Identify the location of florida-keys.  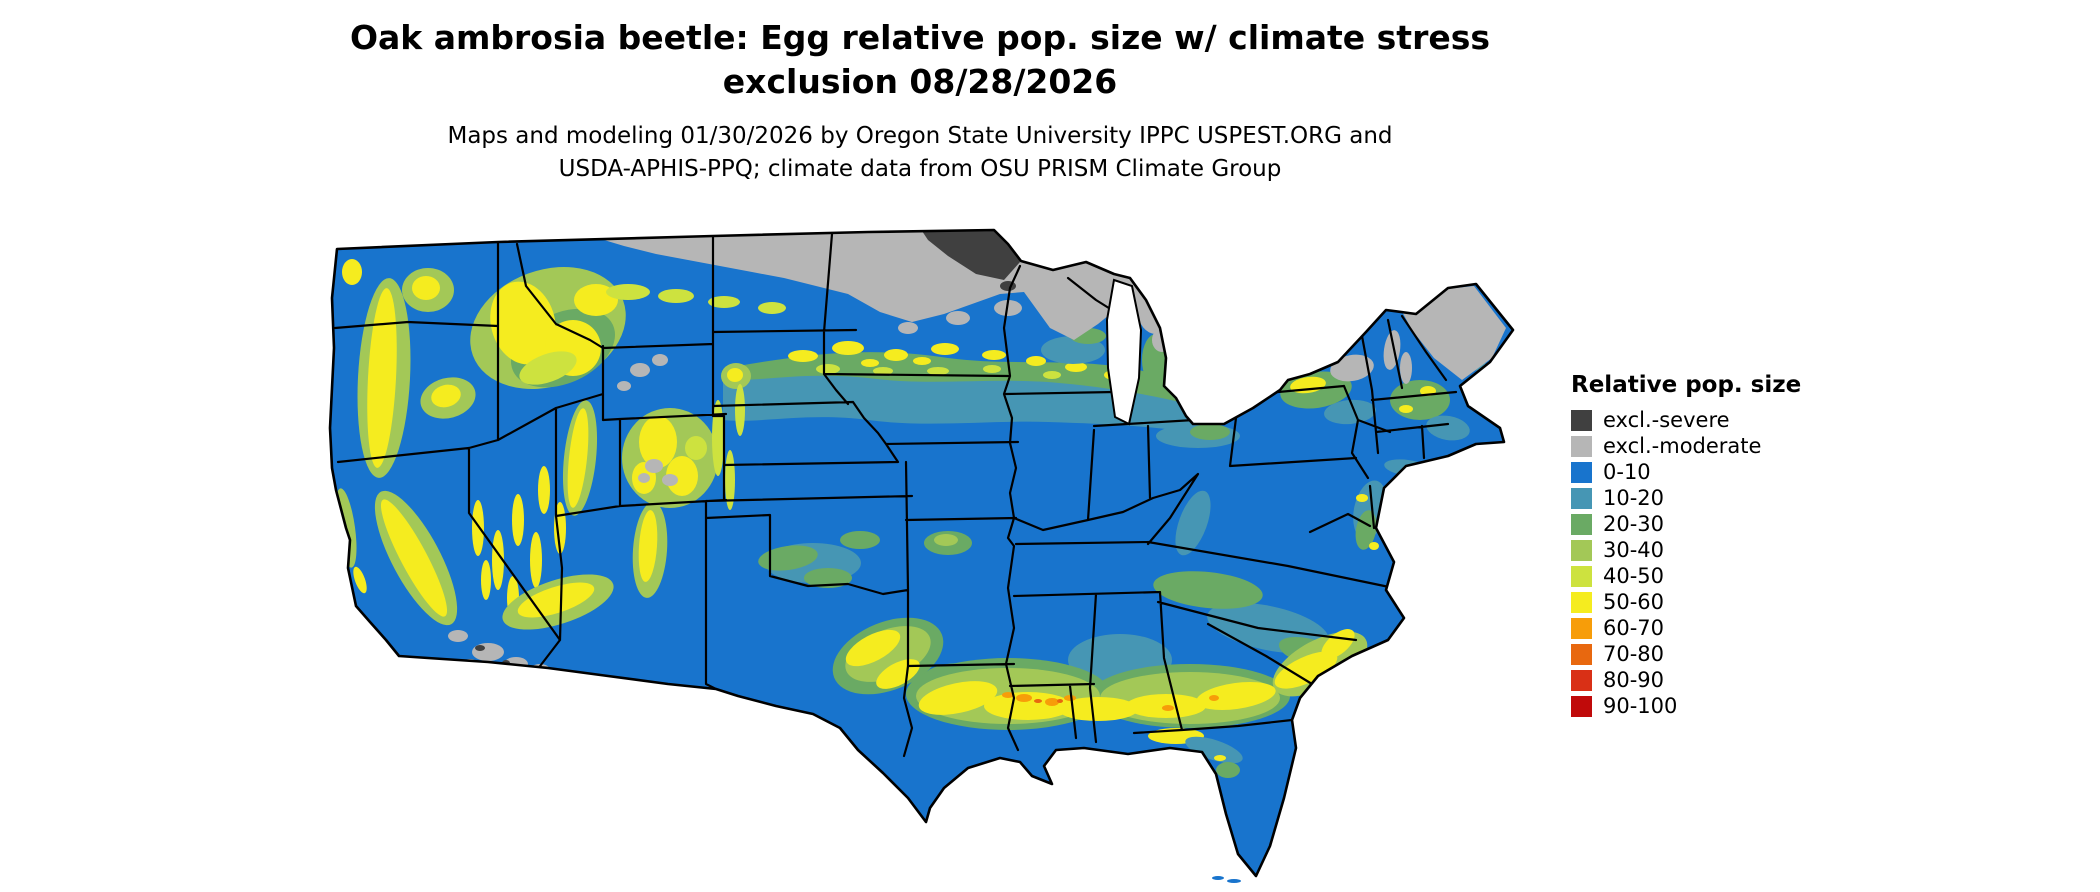
(1226, 879).